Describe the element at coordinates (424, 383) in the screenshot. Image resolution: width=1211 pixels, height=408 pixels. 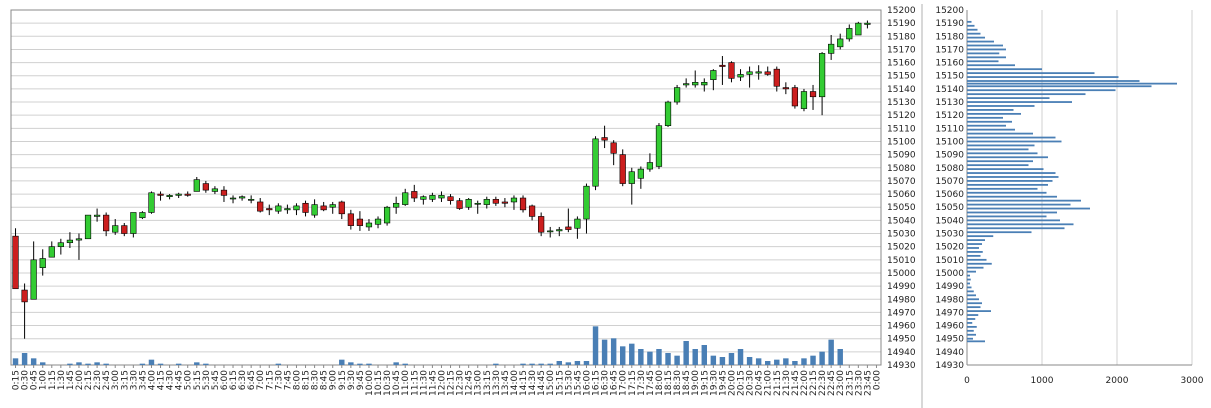
I see `time-tick-label: 11:30` at that location.